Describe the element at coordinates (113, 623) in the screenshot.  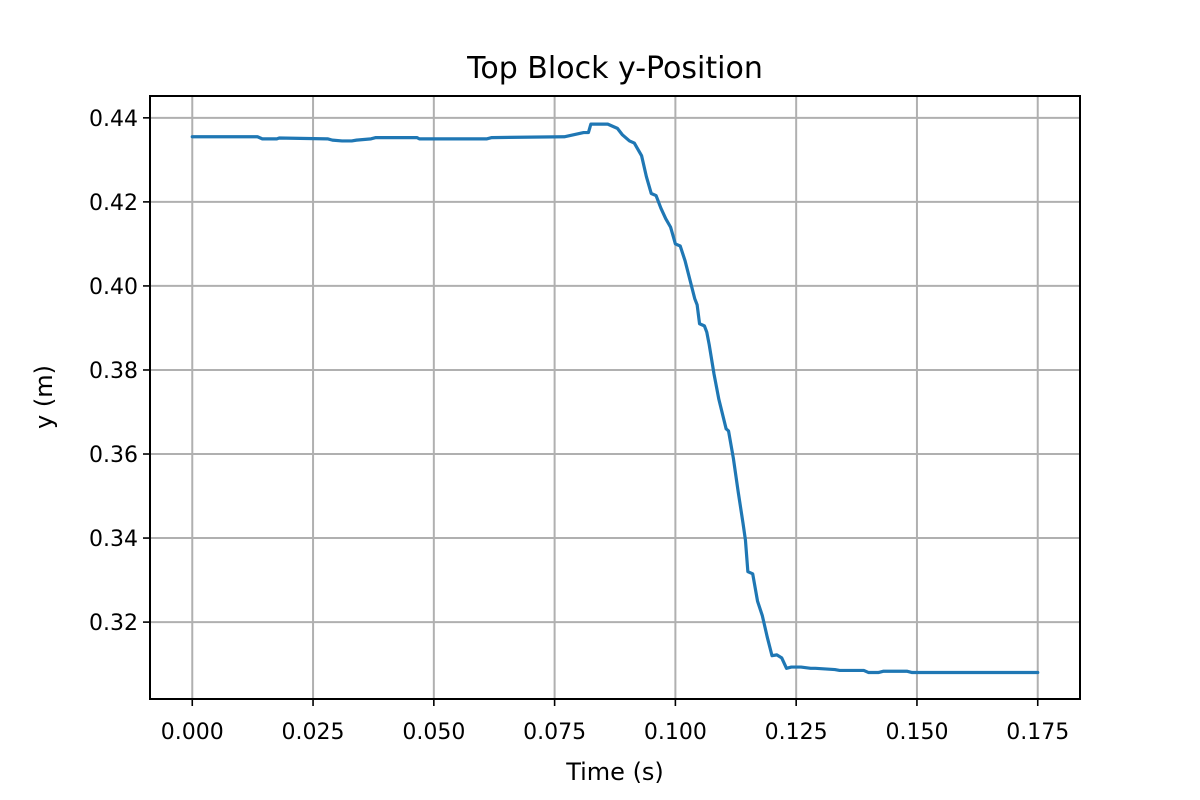
I see `y-tick-label: 0.32` at that location.